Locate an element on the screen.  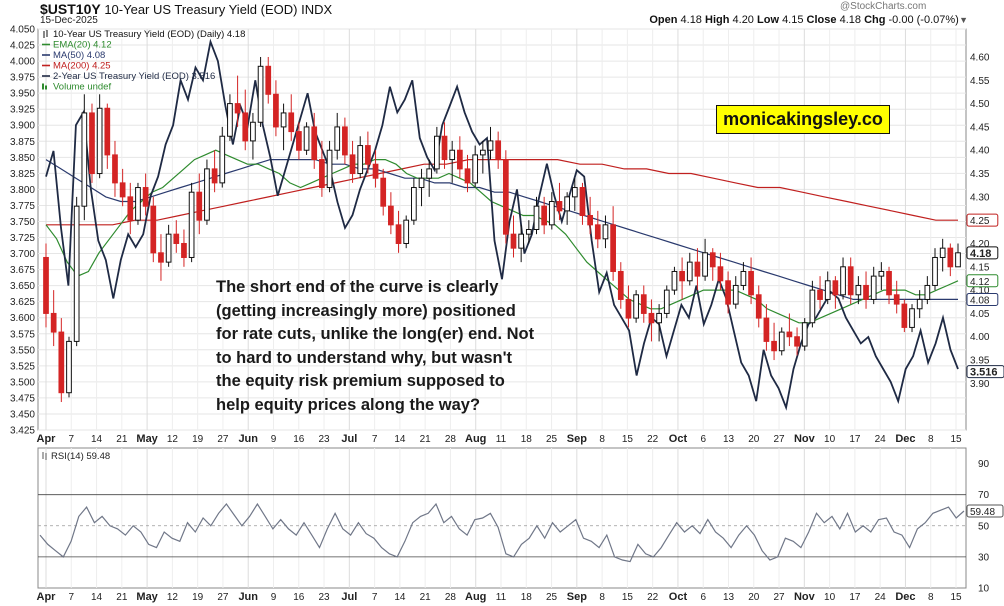
x-tick-label: Dec is located at coordinates (905, 597).